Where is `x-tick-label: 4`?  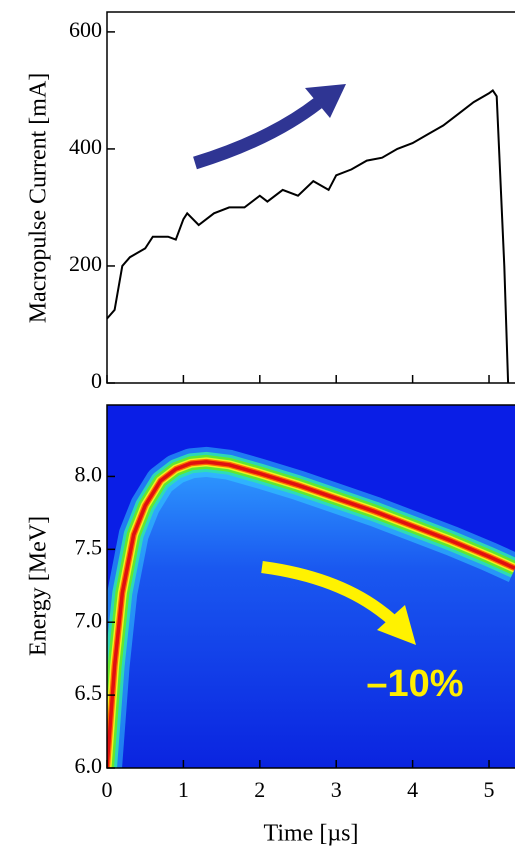
x-tick-label: 4 is located at coordinates (412, 789).